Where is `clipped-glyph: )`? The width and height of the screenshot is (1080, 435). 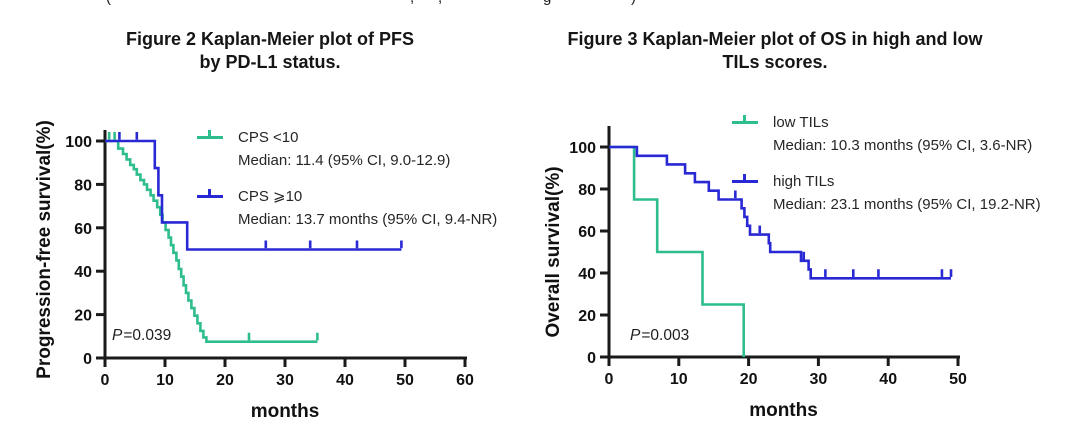 clipped-glyph: ) is located at coordinates (633, 2).